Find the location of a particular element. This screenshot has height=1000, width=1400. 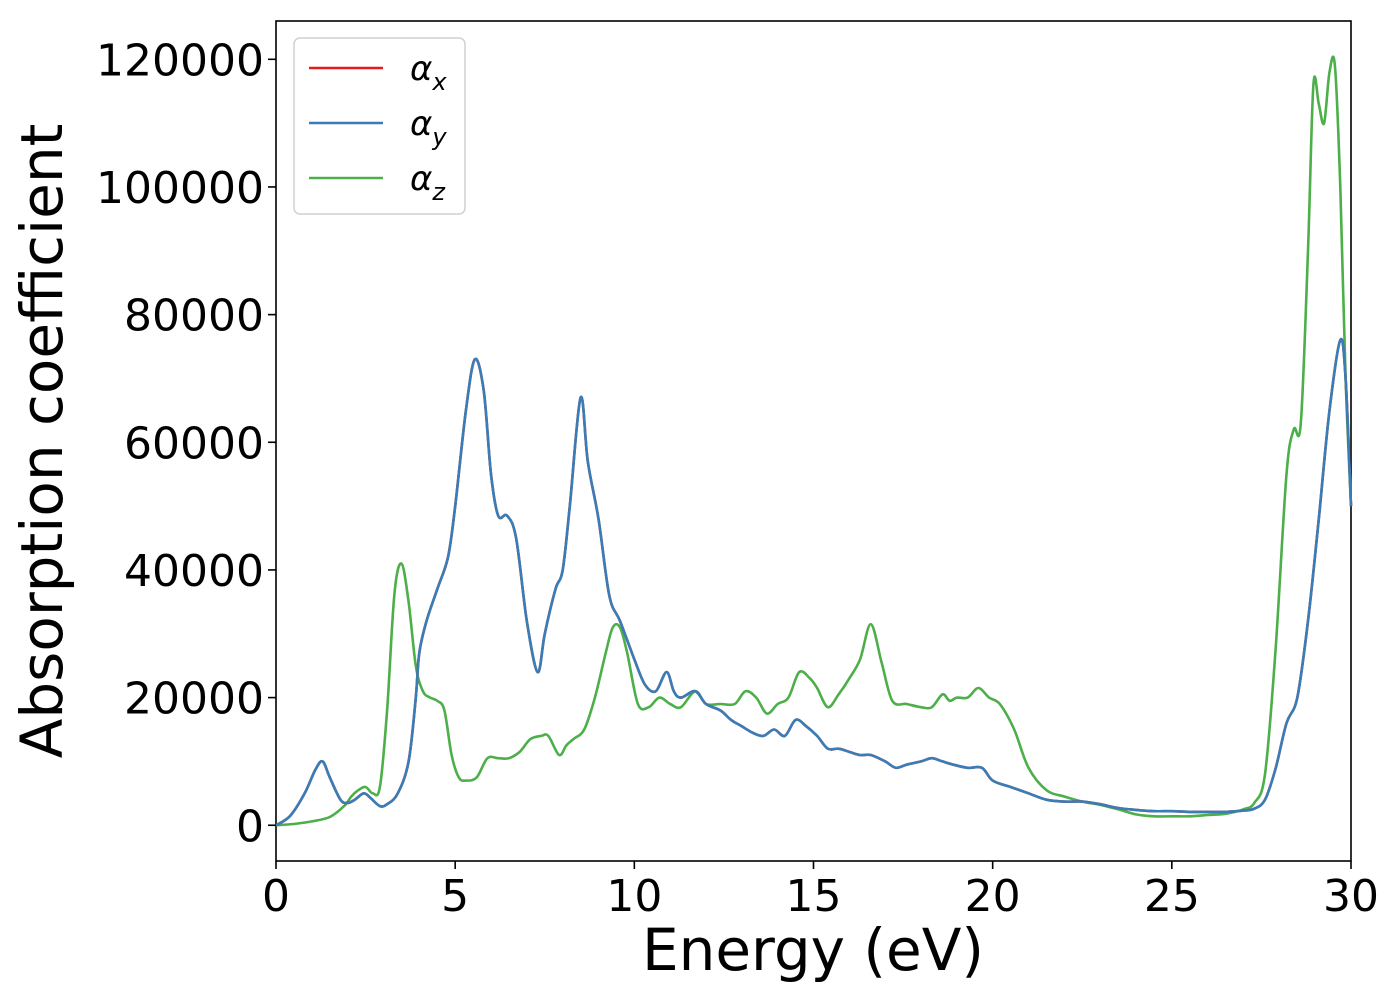

legend-label: αz is located at coordinates (428, 182).